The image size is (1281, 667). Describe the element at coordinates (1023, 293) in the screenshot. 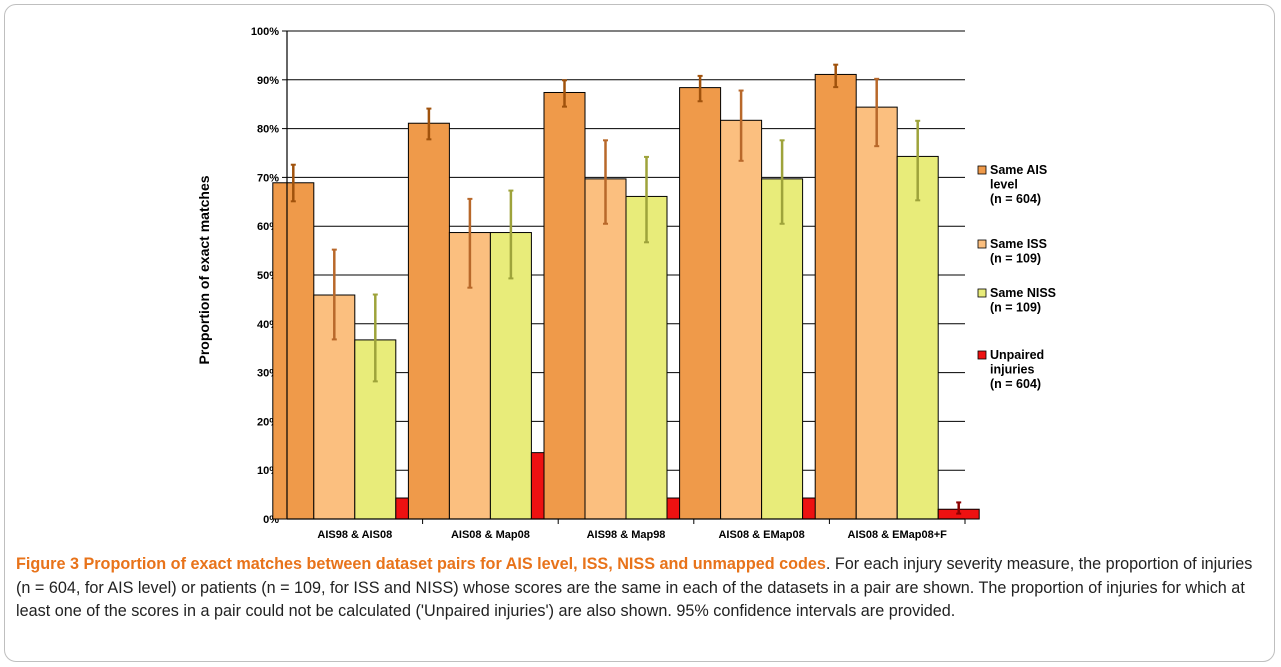

I see `legend-label: Same NISS` at that location.